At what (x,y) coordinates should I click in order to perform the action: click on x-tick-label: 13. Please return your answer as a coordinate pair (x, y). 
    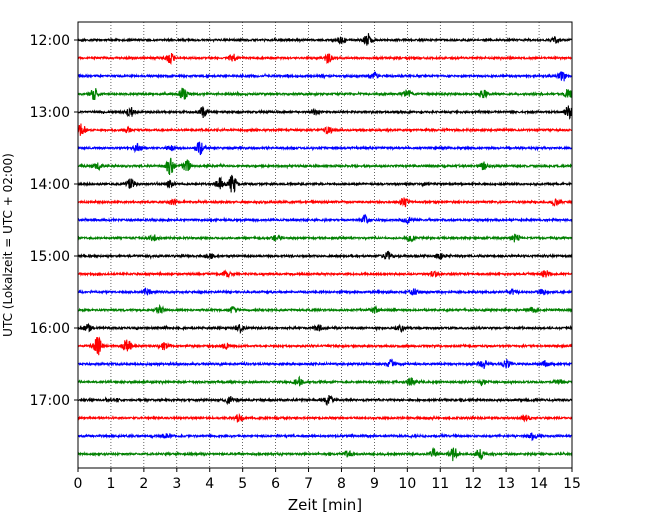
    Looking at the image, I should click on (506, 484).